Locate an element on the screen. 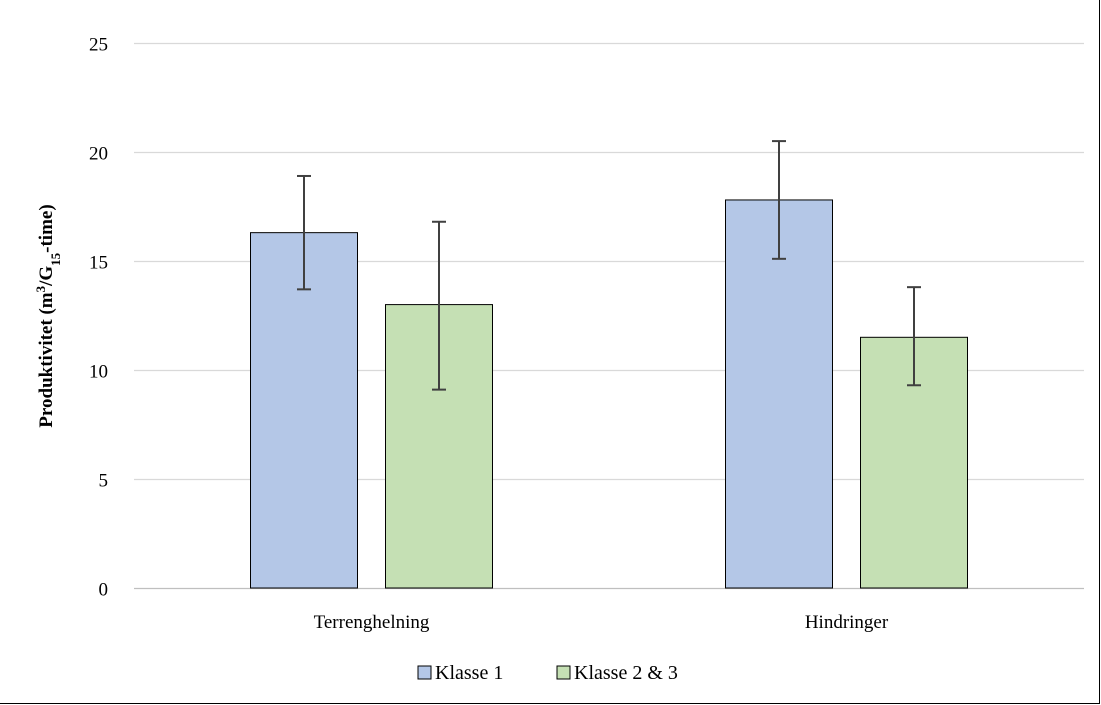  x-tick-label: Hindringer is located at coordinates (847, 622).